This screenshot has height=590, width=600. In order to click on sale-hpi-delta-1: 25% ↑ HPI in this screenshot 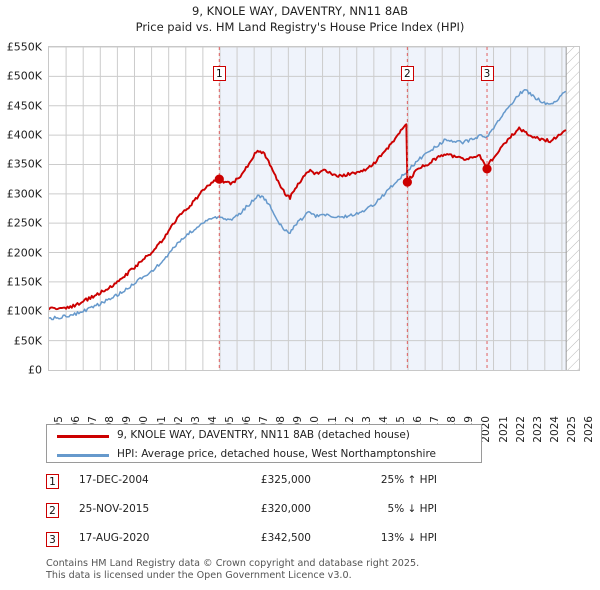, I will do `click(408, 480)`.